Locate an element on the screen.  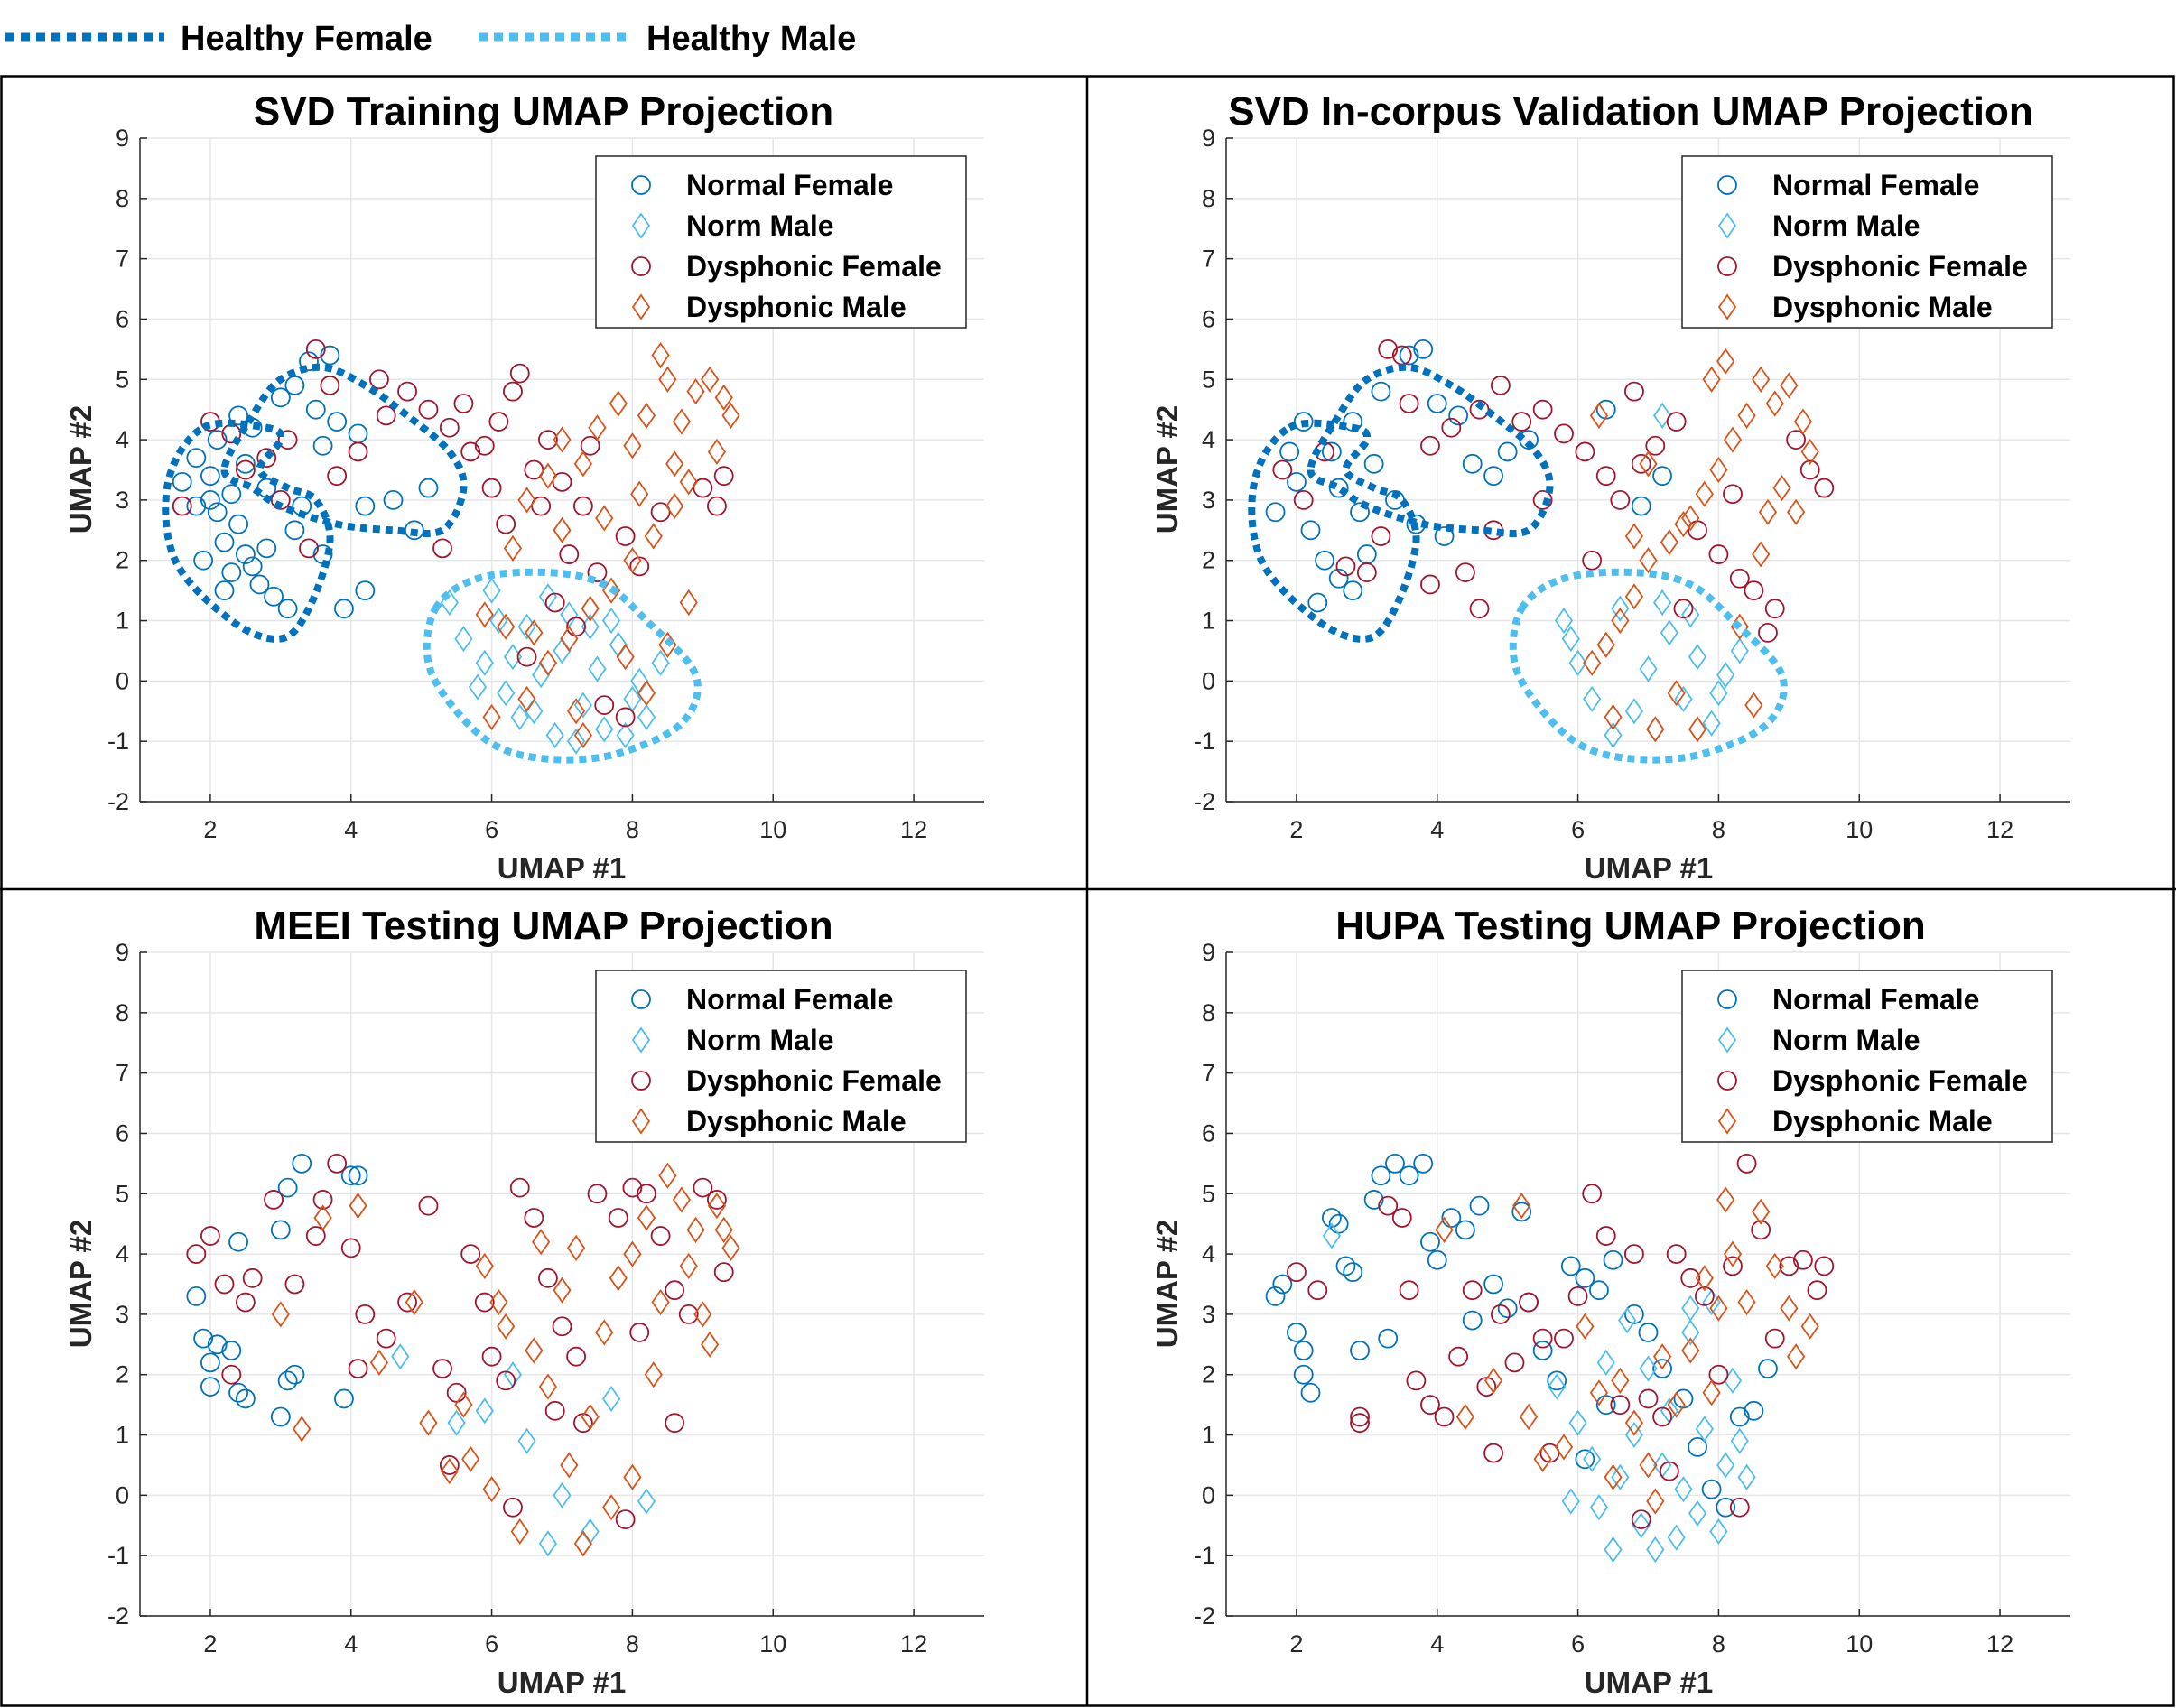
x-tick-label: 10 is located at coordinates (1859, 1643).